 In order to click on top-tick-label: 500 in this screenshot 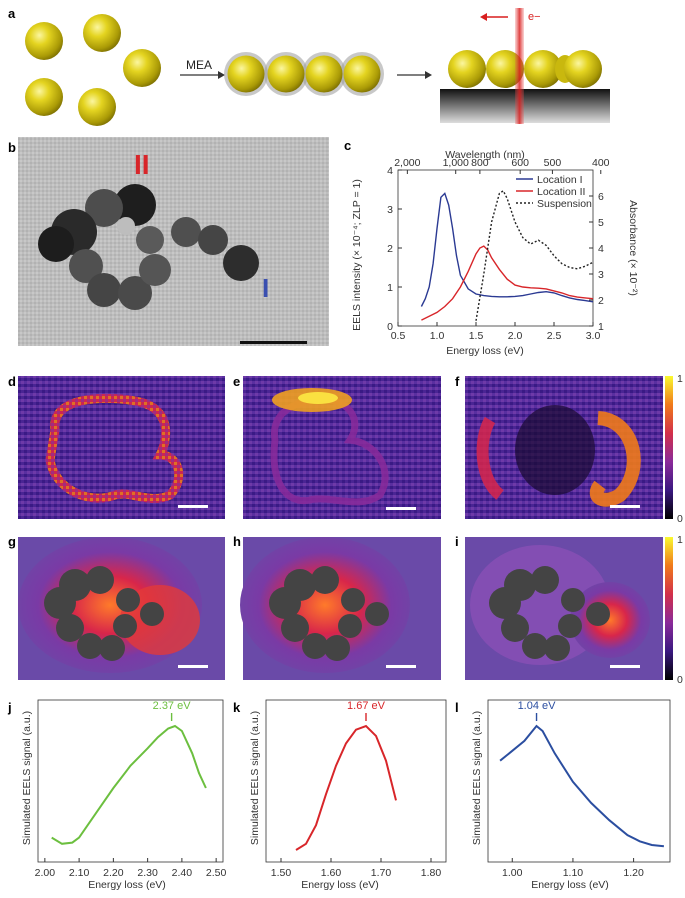, I will do `click(553, 163)`.